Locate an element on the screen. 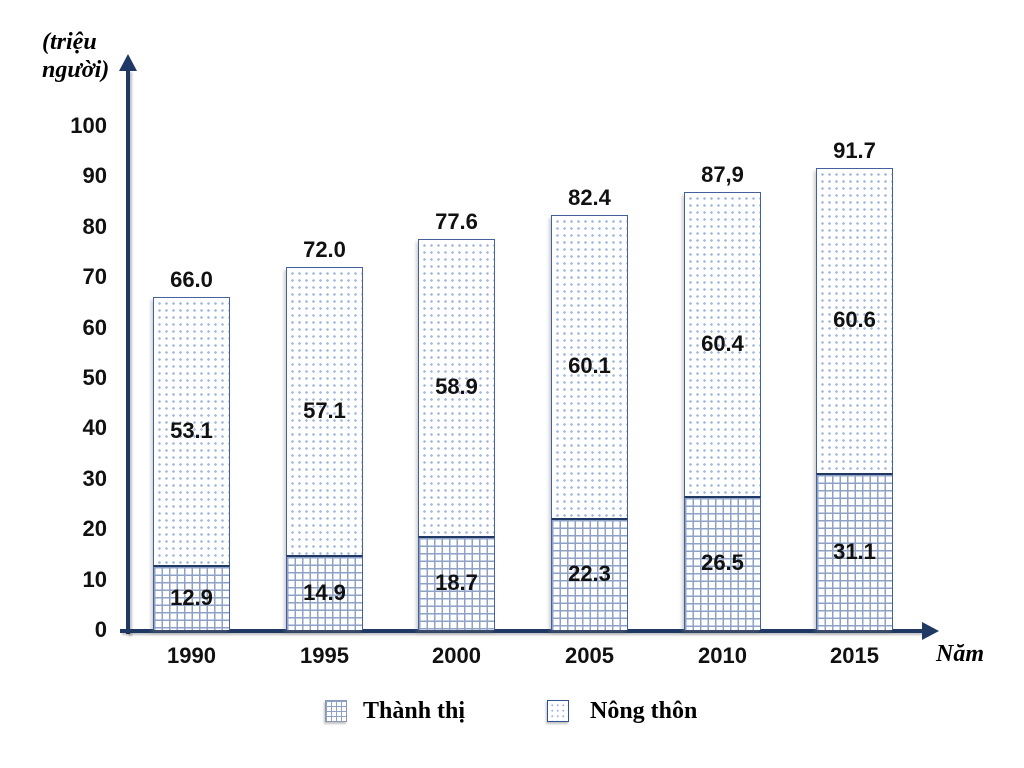 This screenshot has height=768, width=1024. y-axis-unit-label: (triệu người) is located at coordinates (97, 56).